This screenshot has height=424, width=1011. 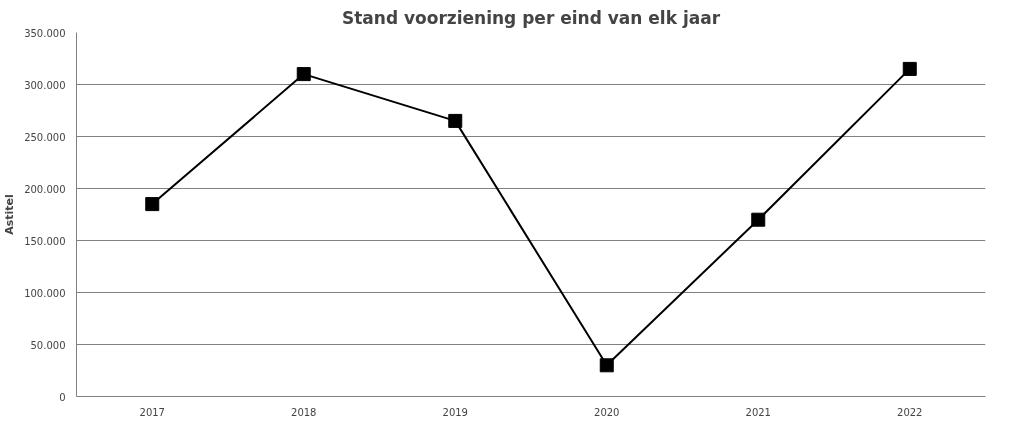 What do you see at coordinates (758, 412) in the screenshot?
I see `x-tick-label: 2021` at bounding box center [758, 412].